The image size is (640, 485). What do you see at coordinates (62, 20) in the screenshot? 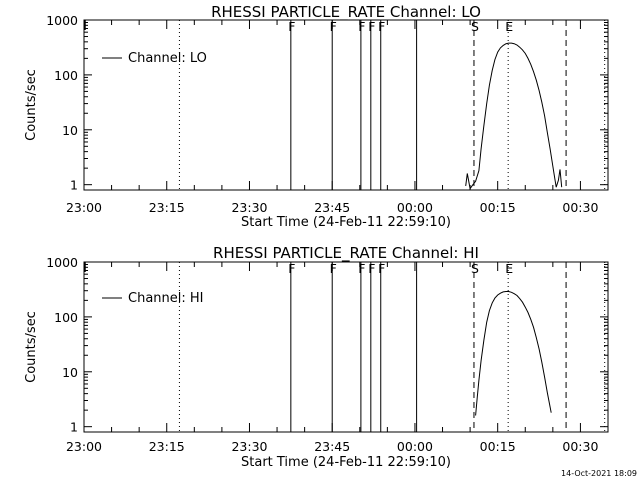
I see `panel-lo-y-tick-label: 1000` at bounding box center [62, 20].